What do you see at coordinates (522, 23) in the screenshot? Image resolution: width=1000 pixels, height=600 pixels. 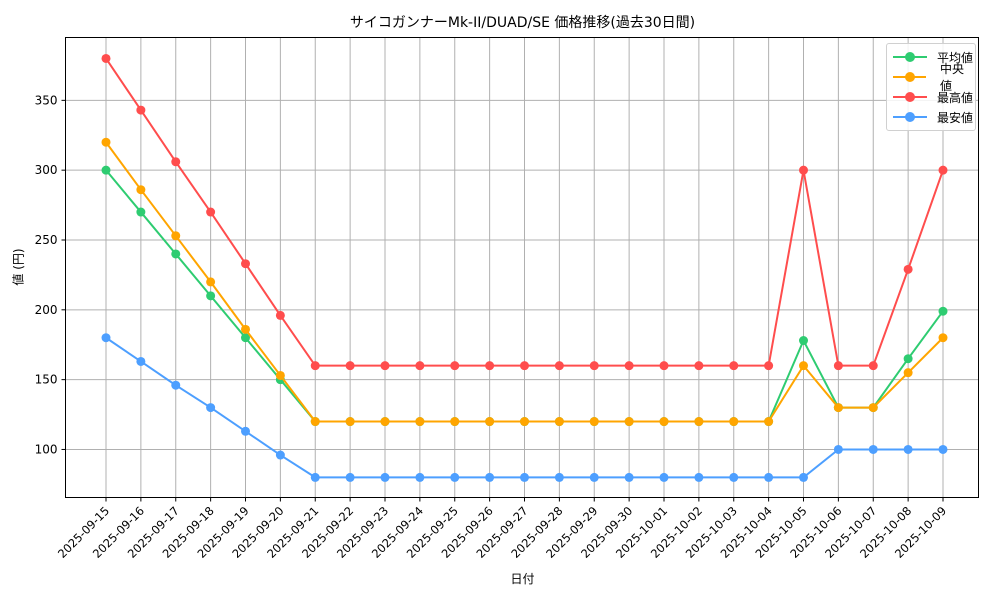 I see `chart-title: サイコガンナーMk-II/DUAD/SE 価格推移(過去30日間)` at bounding box center [522, 23].